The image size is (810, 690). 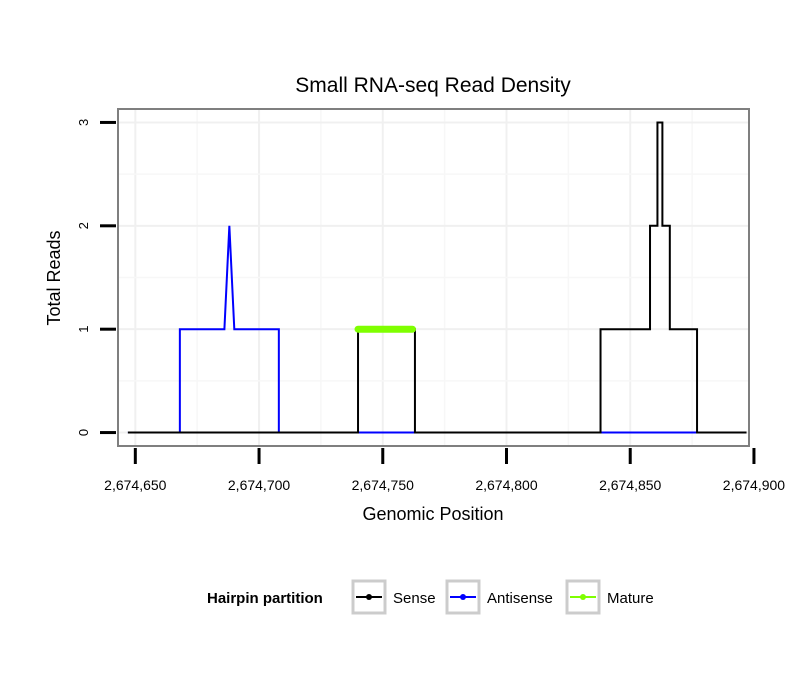 I want to click on legend-item-sense: Sense, so click(x=393, y=597).